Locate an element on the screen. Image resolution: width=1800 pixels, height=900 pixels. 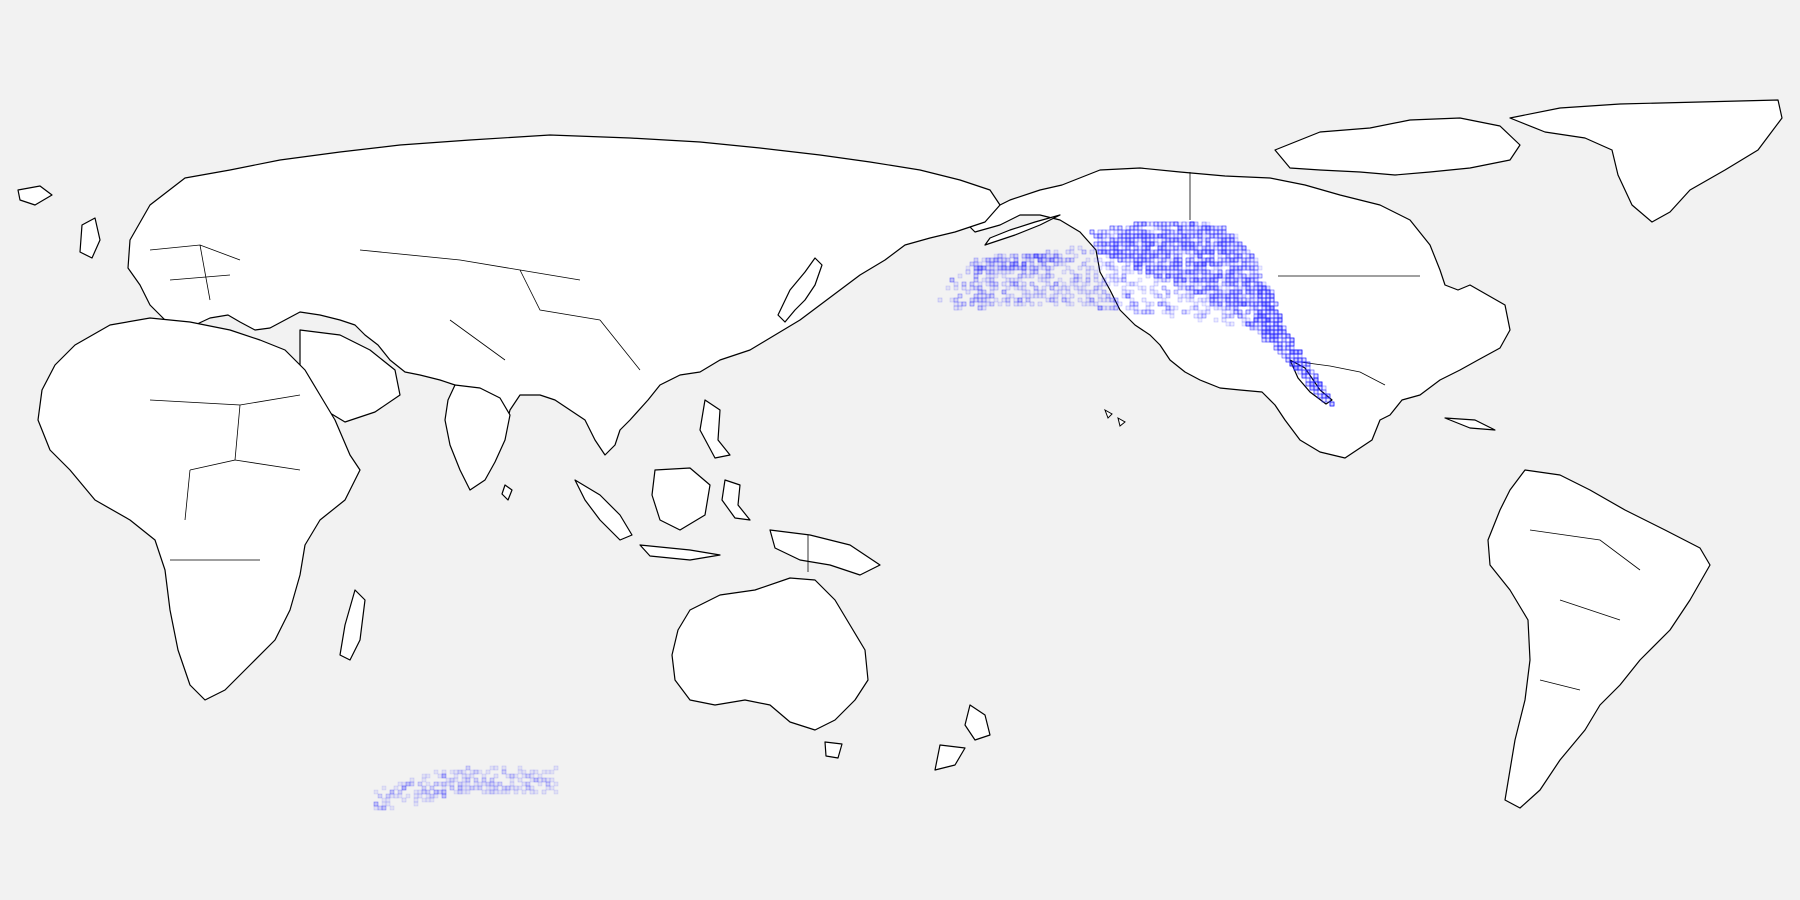
philippines is located at coordinates (715, 429).